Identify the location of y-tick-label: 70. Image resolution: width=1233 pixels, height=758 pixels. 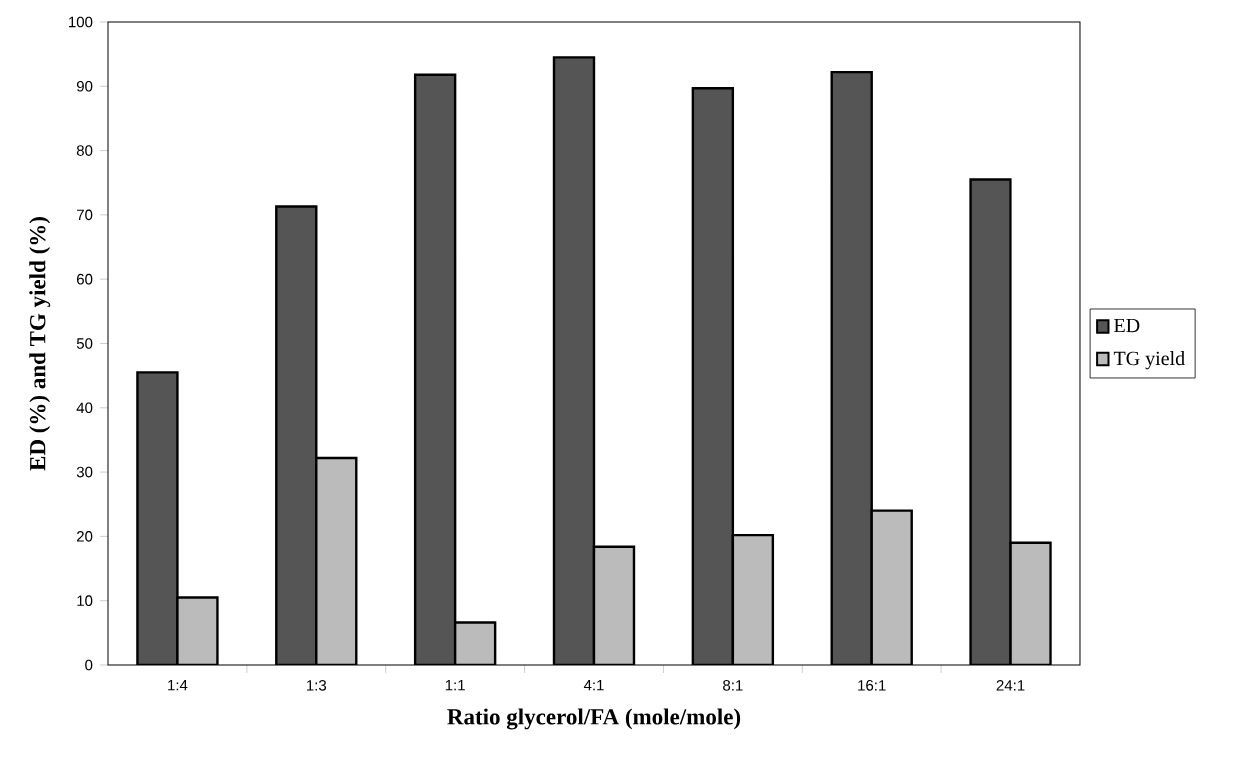
(85, 215).